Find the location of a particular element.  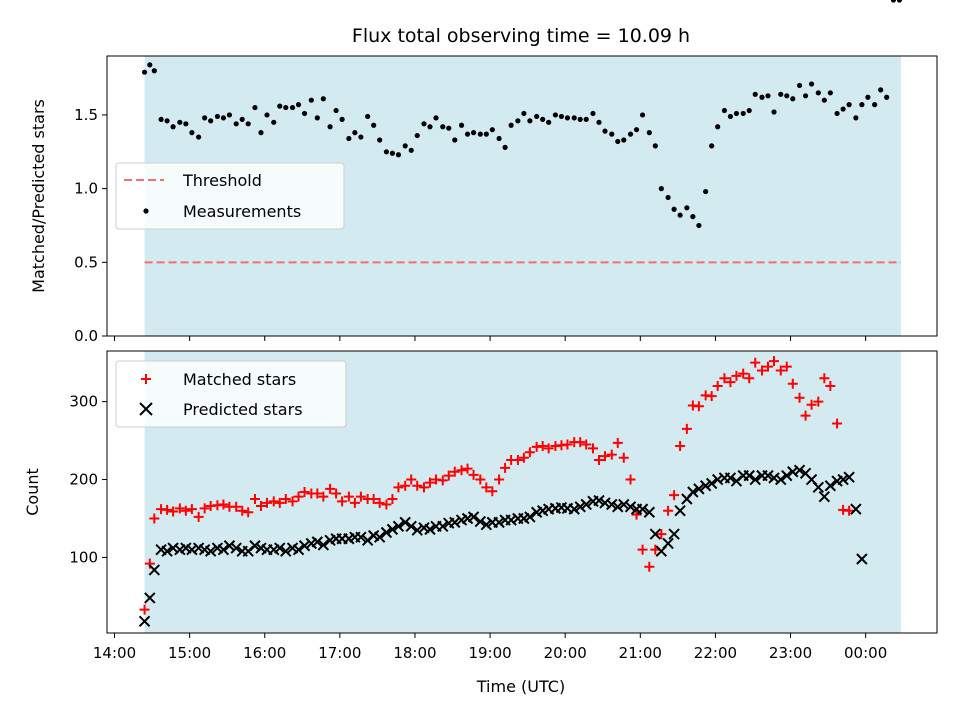

x-tick-label: 14:00 is located at coordinates (114, 653).